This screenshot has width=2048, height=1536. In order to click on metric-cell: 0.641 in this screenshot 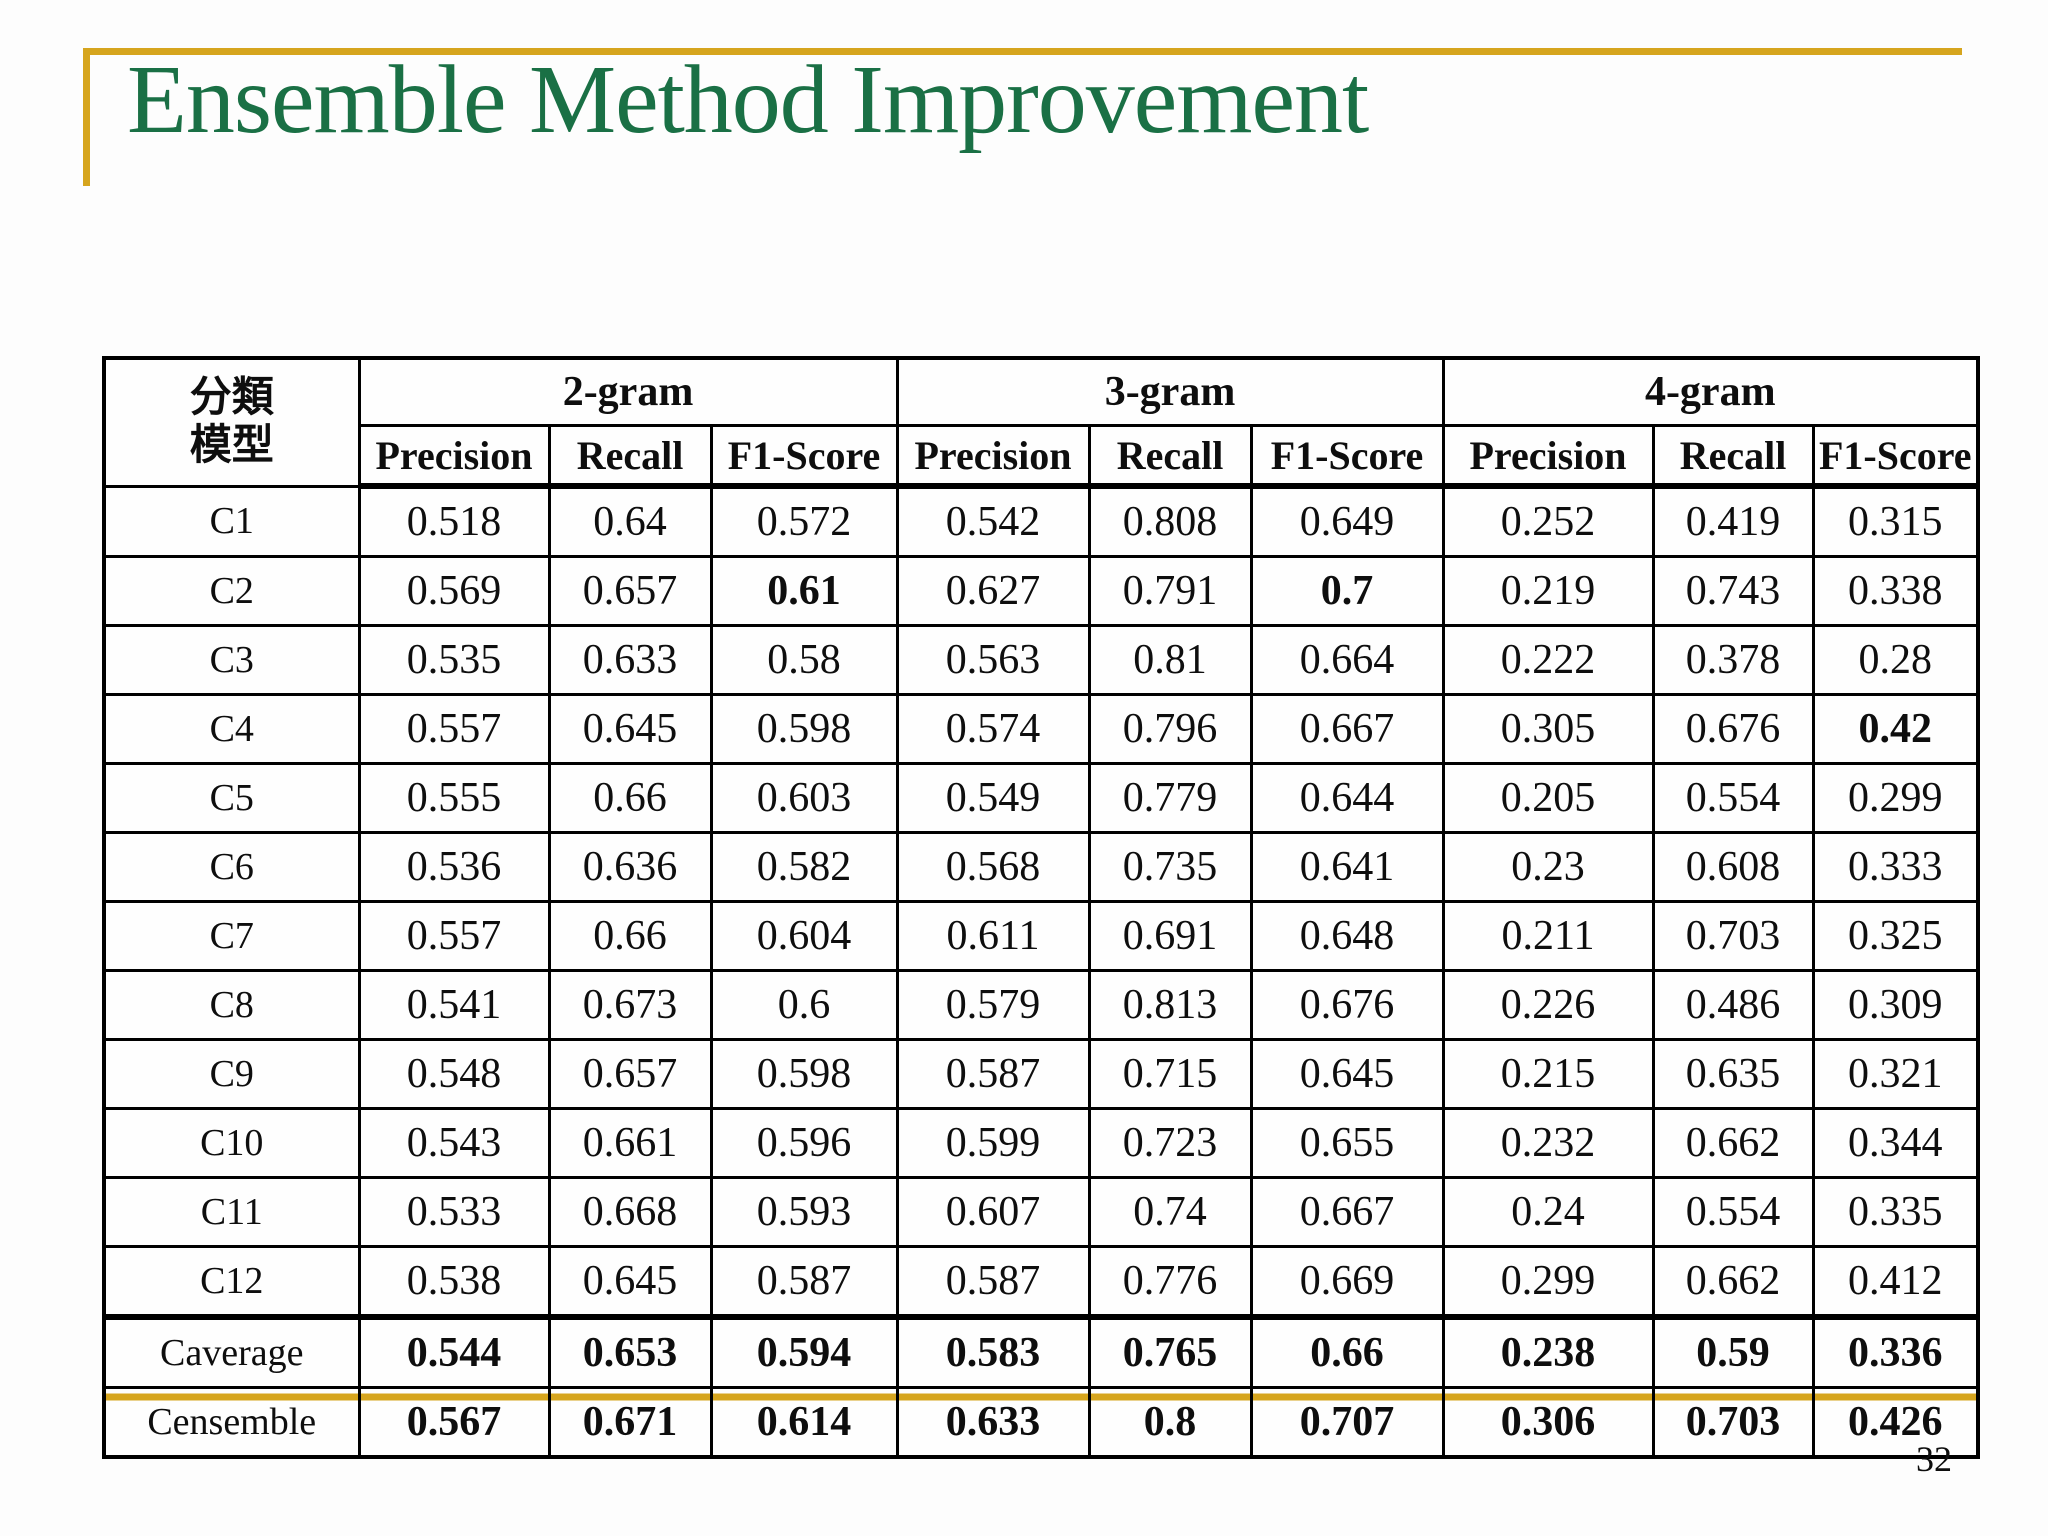, I will do `click(1347, 867)`.